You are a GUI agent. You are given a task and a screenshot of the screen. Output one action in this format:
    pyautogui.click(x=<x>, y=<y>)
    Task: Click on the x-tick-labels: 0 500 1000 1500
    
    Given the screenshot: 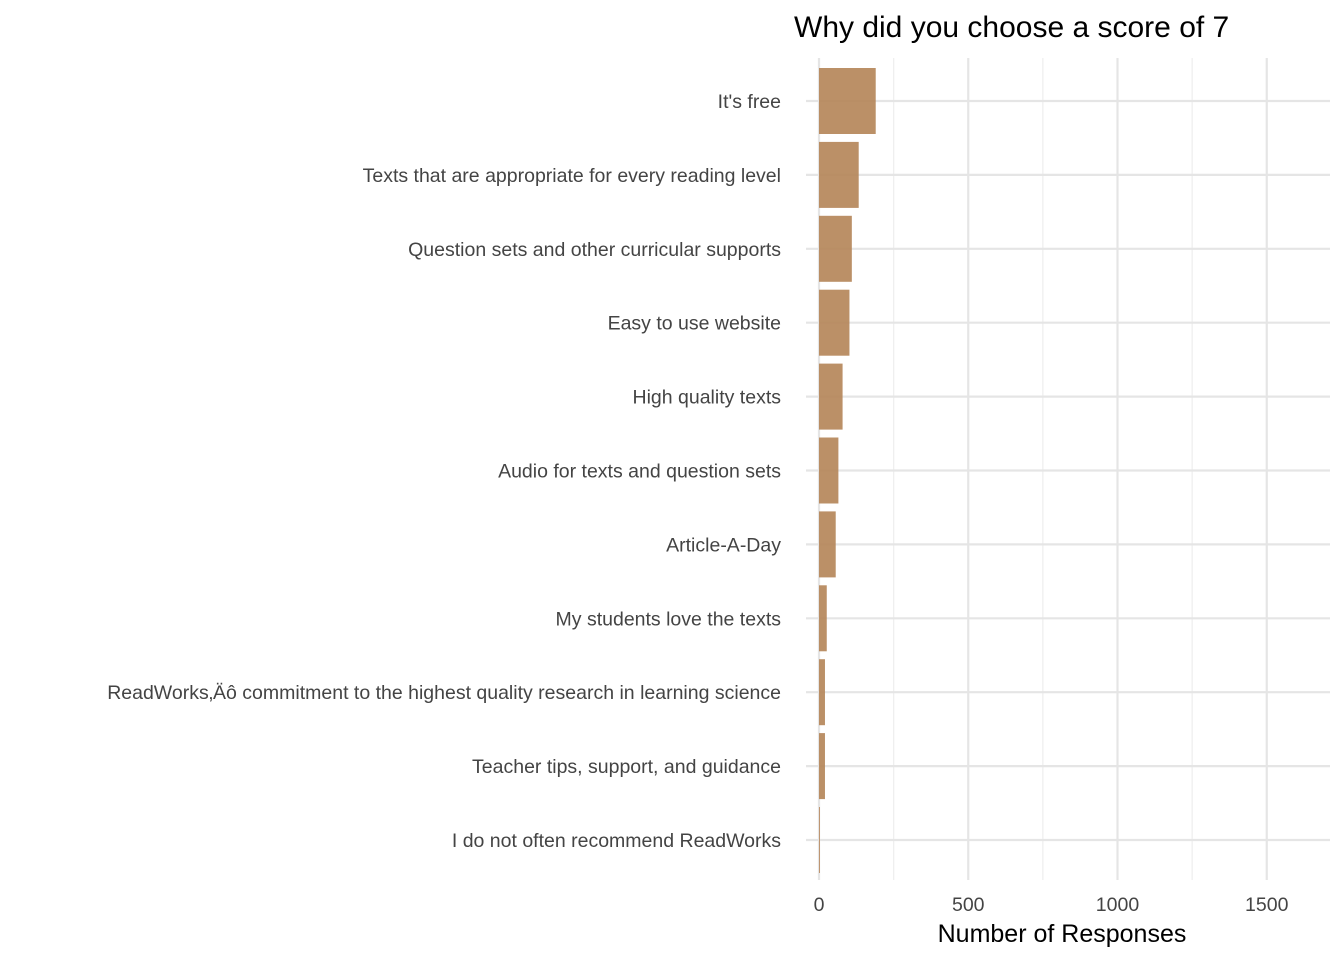 What is the action you would take?
    pyautogui.click(x=1051, y=905)
    